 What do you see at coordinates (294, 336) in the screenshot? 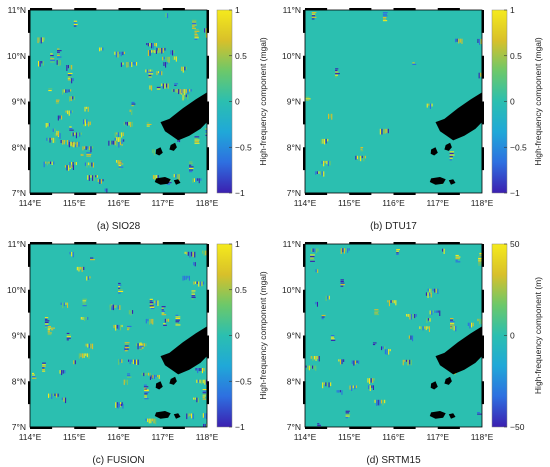
I see `y-tick-label: 9°N` at bounding box center [294, 336].